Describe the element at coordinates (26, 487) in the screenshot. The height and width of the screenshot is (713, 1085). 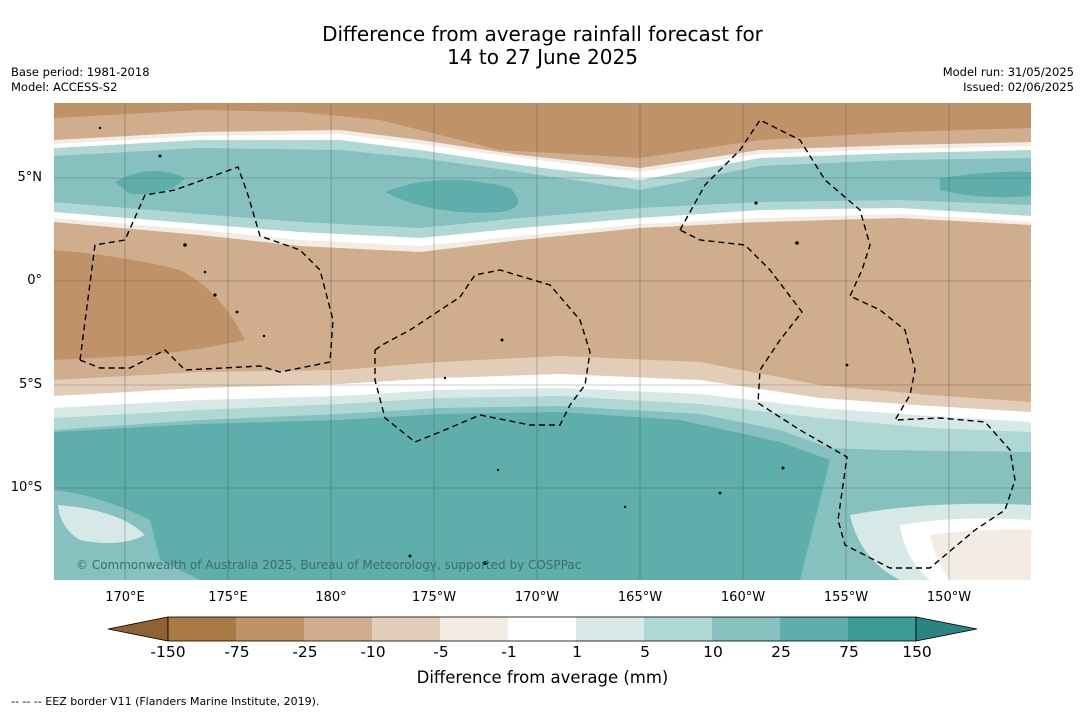
I see `lat-label-10s: 10°S` at that location.